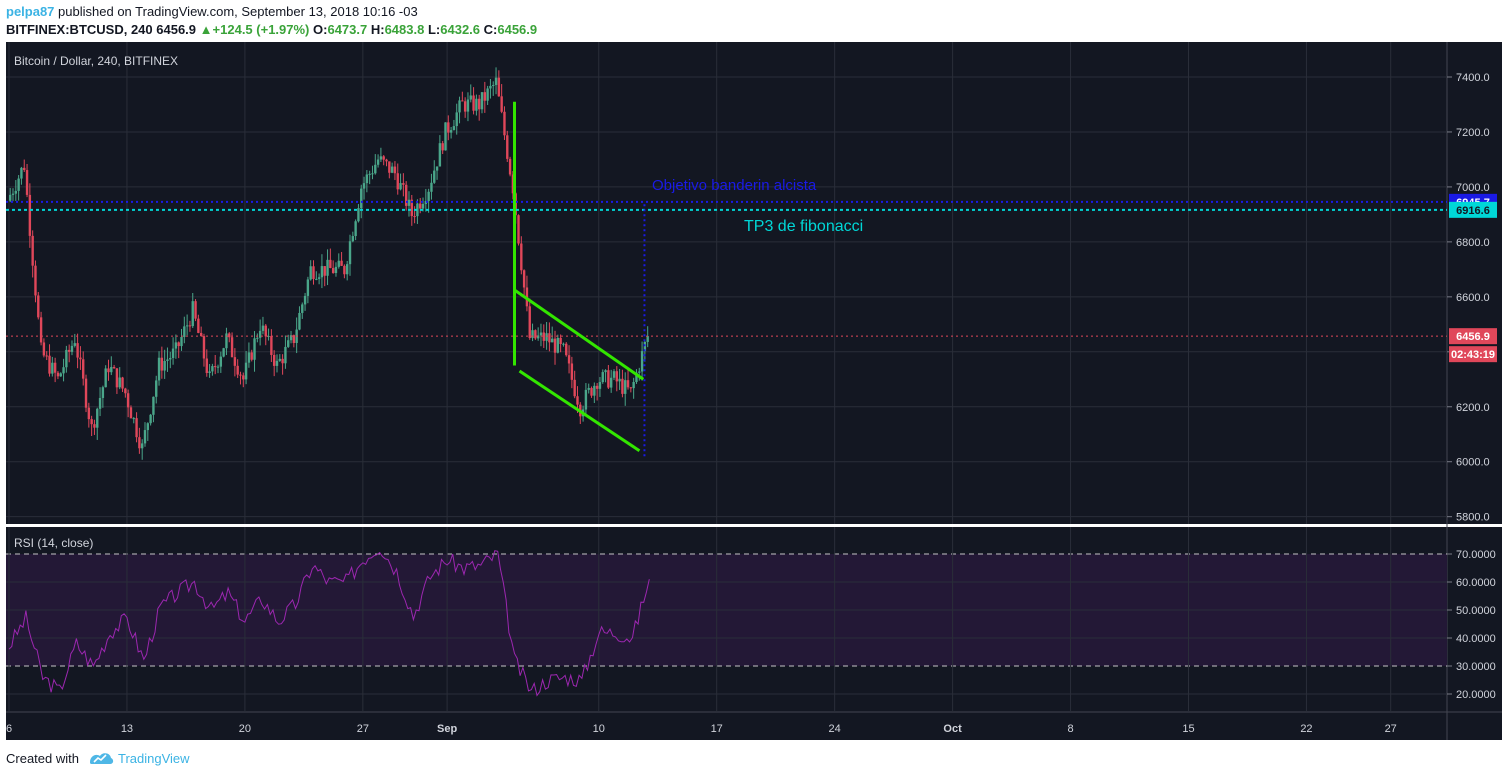  I want to click on time-tick-label: 15, so click(1188, 729).